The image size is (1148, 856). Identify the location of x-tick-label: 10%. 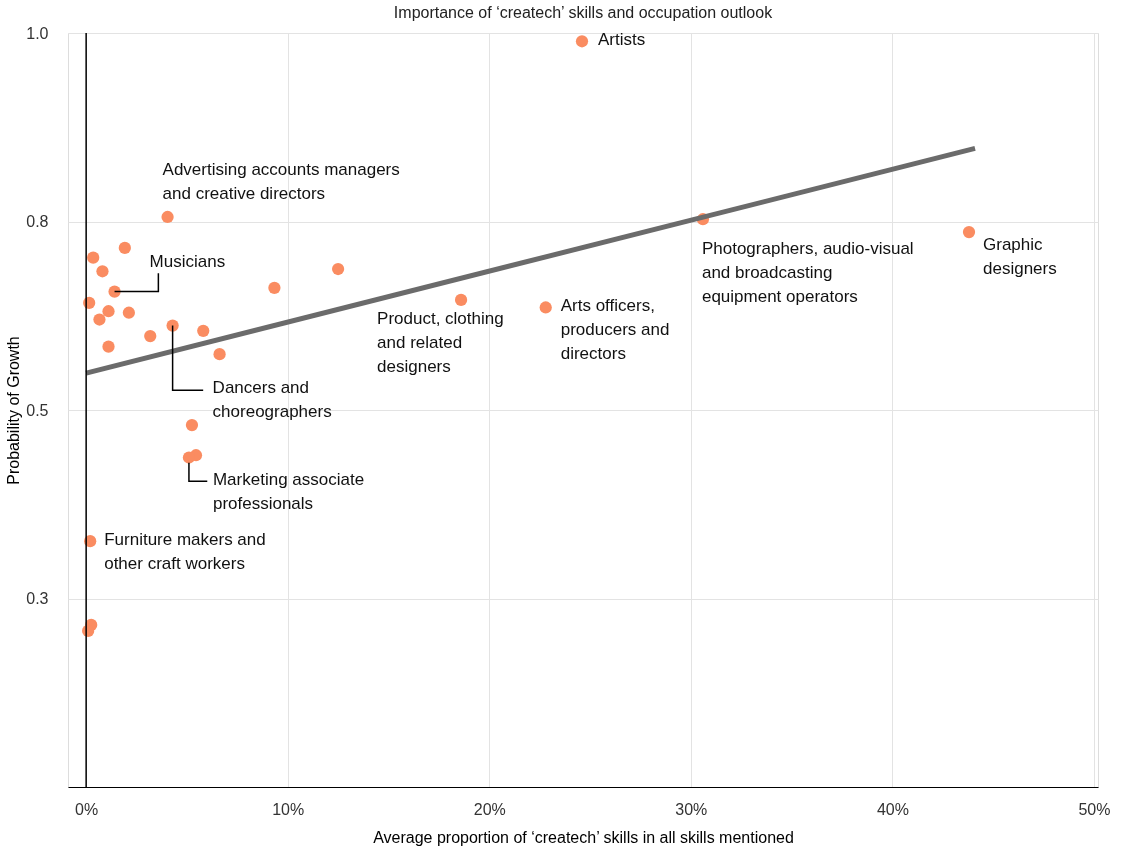
(288, 809).